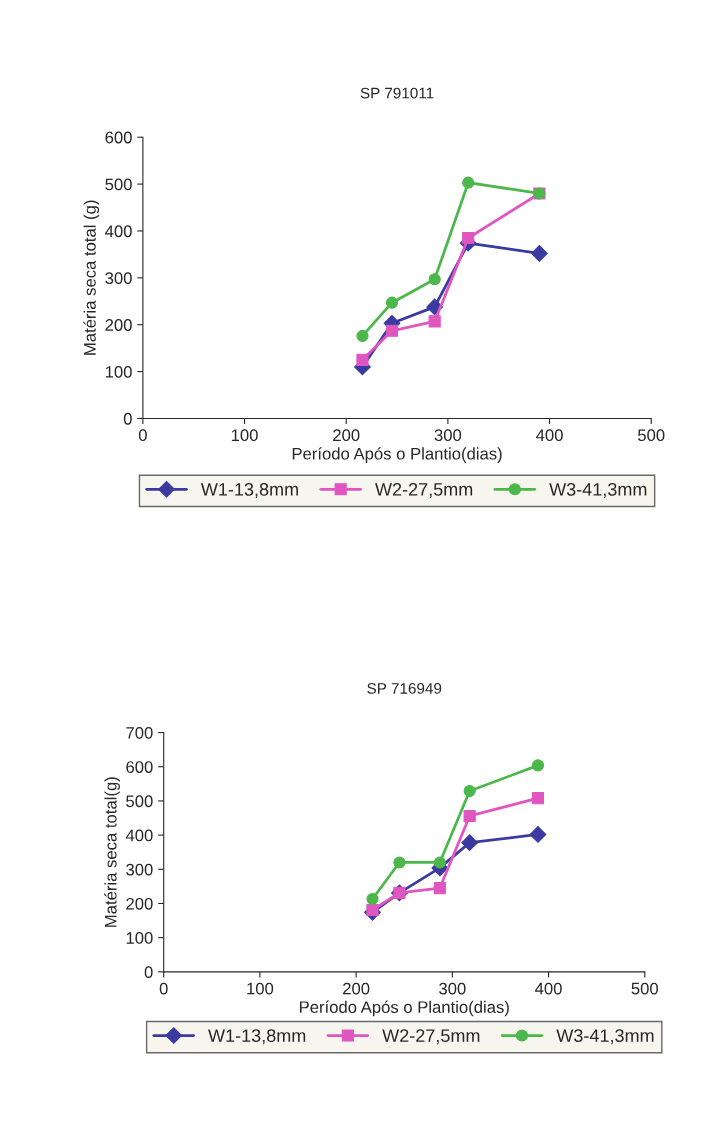 This screenshot has height=1134, width=718. I want to click on y-tick-label: 700, so click(139, 732).